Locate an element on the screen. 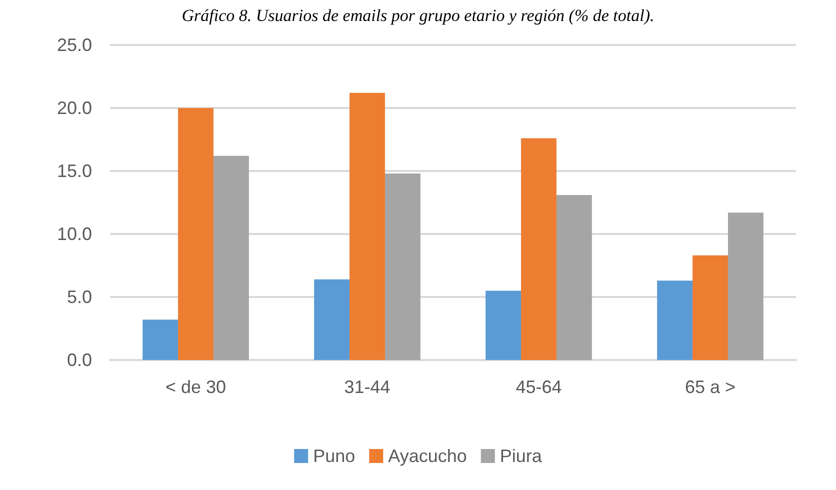  x-tick-label: < de 30 is located at coordinates (195, 387).